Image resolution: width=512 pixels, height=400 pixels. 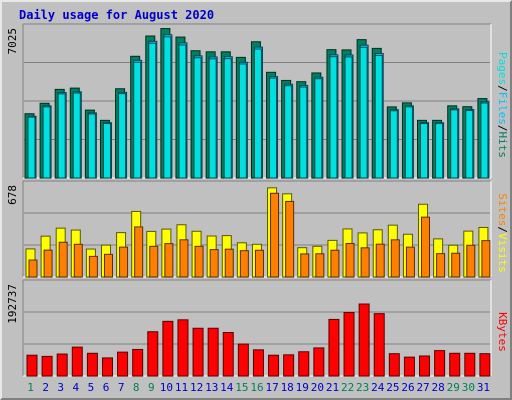 I want to click on x-tick-label-day-27: 27, so click(x=422, y=387).